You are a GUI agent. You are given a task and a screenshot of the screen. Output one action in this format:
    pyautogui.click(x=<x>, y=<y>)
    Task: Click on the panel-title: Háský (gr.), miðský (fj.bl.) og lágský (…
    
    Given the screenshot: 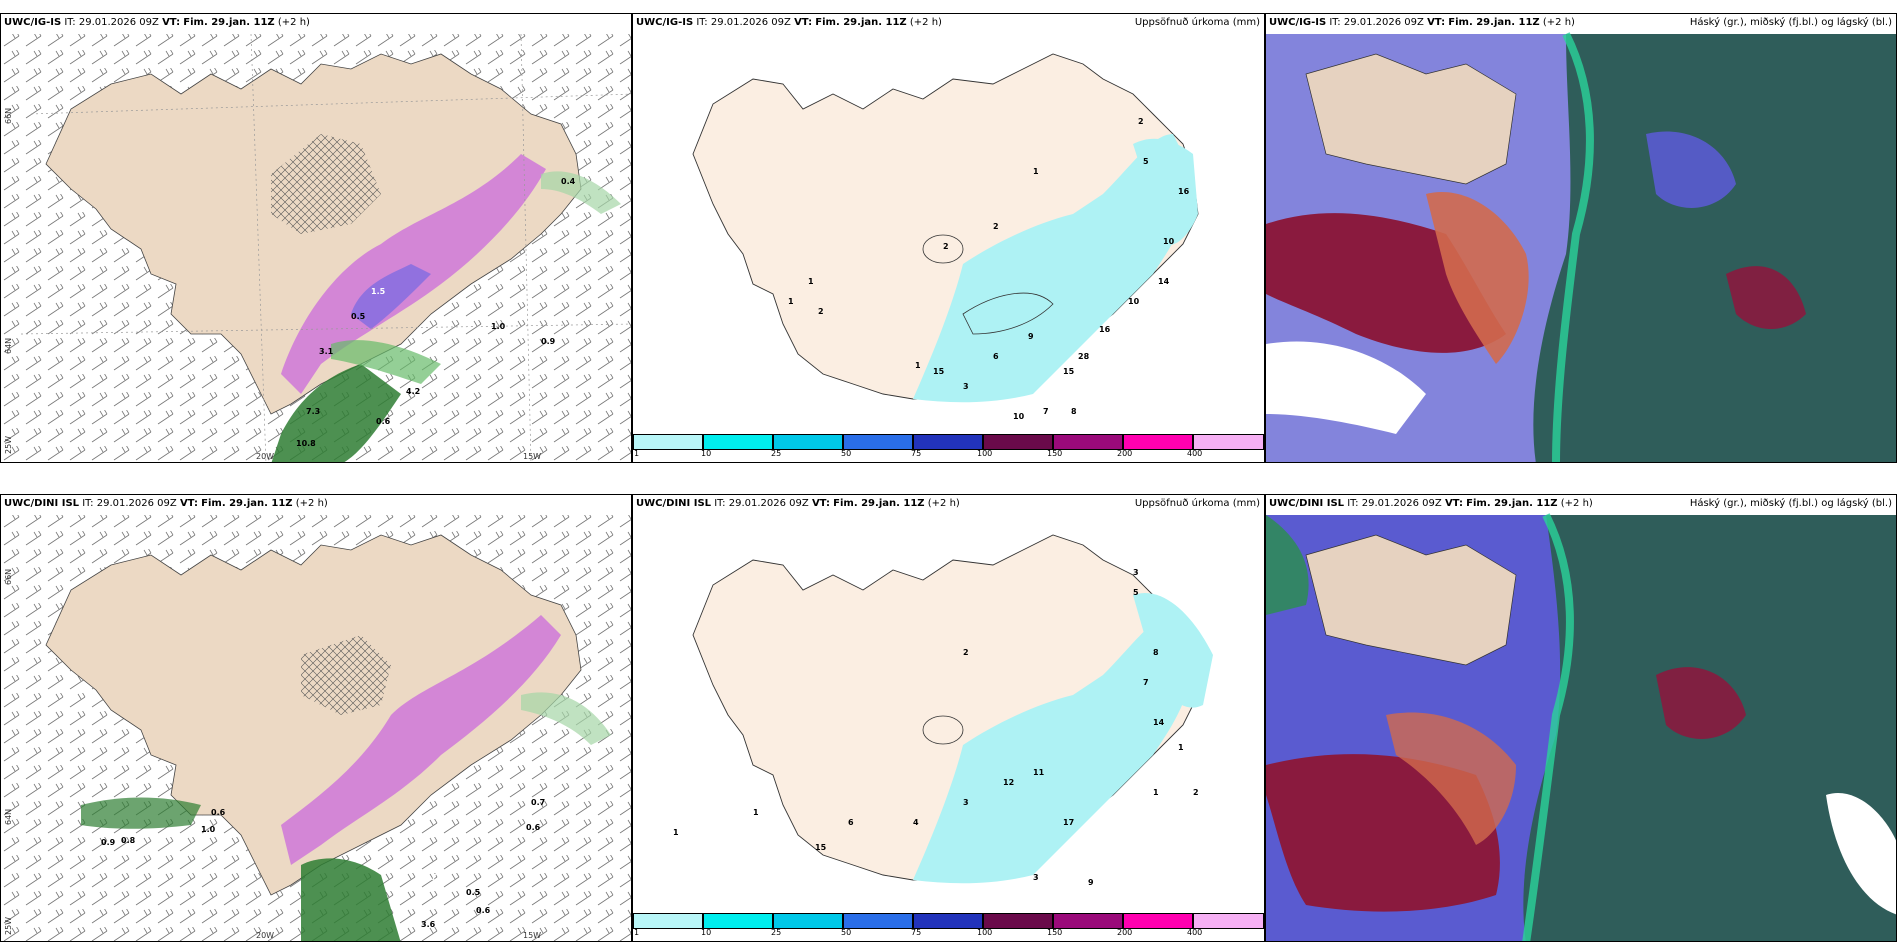 What is the action you would take?
    pyautogui.click(x=1790, y=22)
    